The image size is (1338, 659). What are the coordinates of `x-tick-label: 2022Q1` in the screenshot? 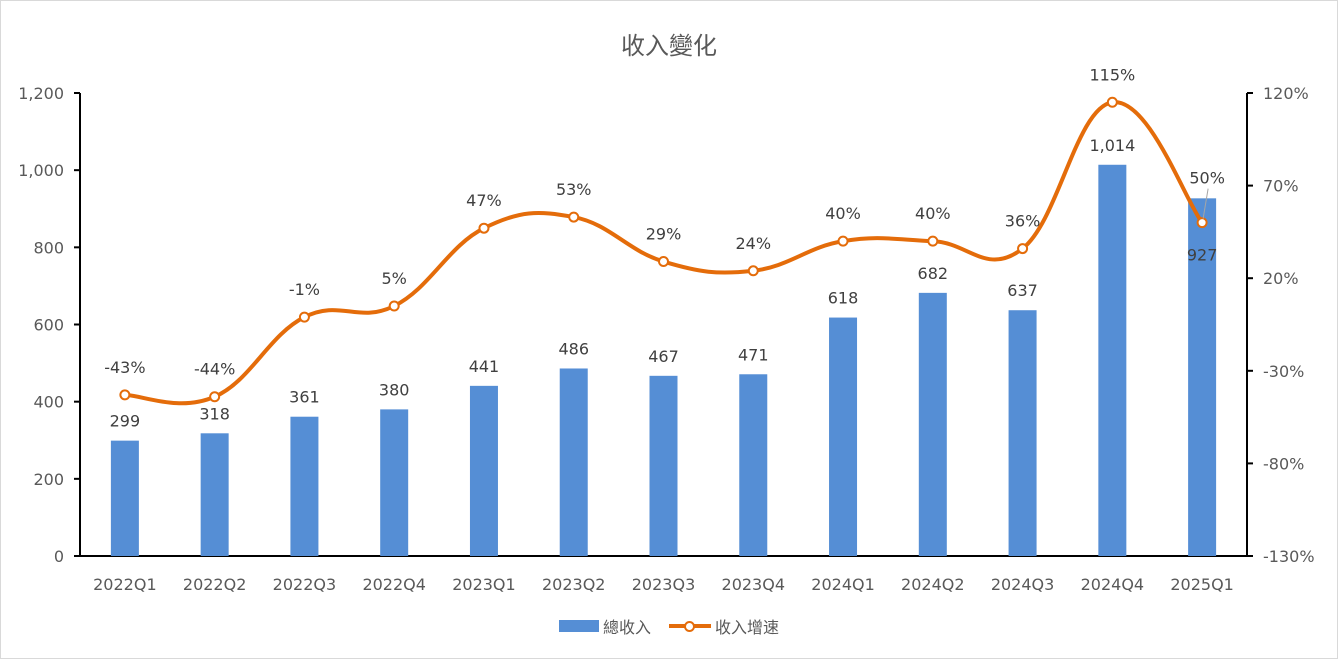 It's located at (125, 584).